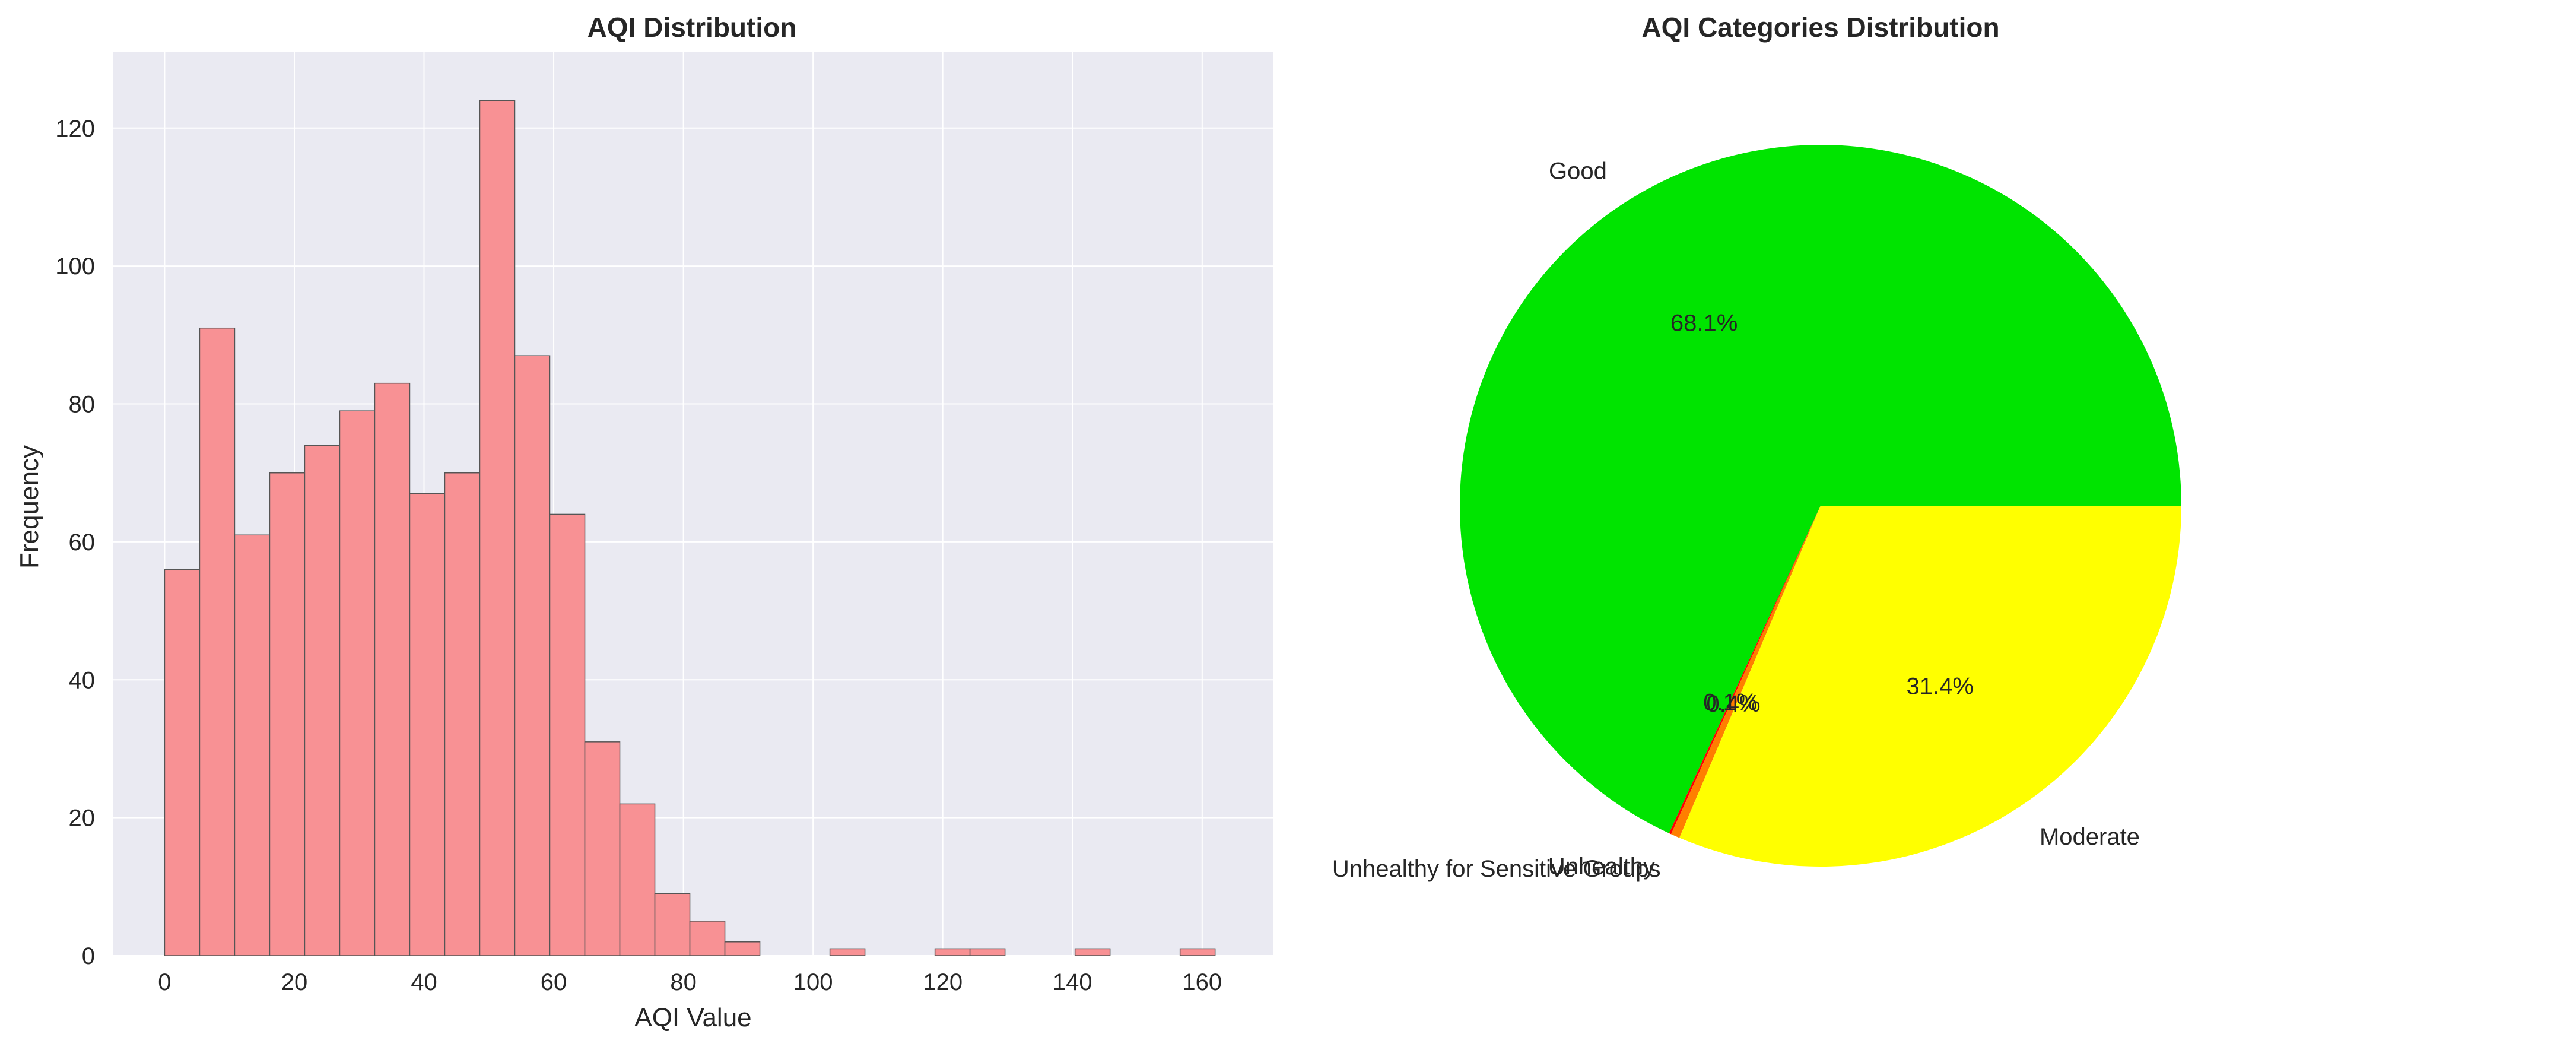  Describe the element at coordinates (424, 982) in the screenshot. I see `x-tick-label: 40` at that location.